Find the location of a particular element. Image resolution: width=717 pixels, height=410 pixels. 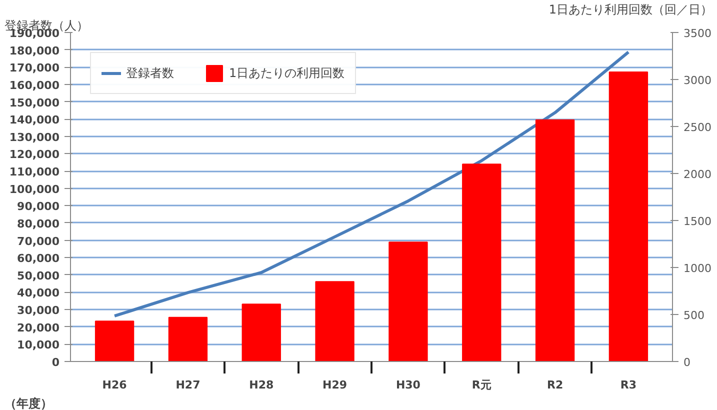

y2-tick-label: 1500 is located at coordinates (698, 221).